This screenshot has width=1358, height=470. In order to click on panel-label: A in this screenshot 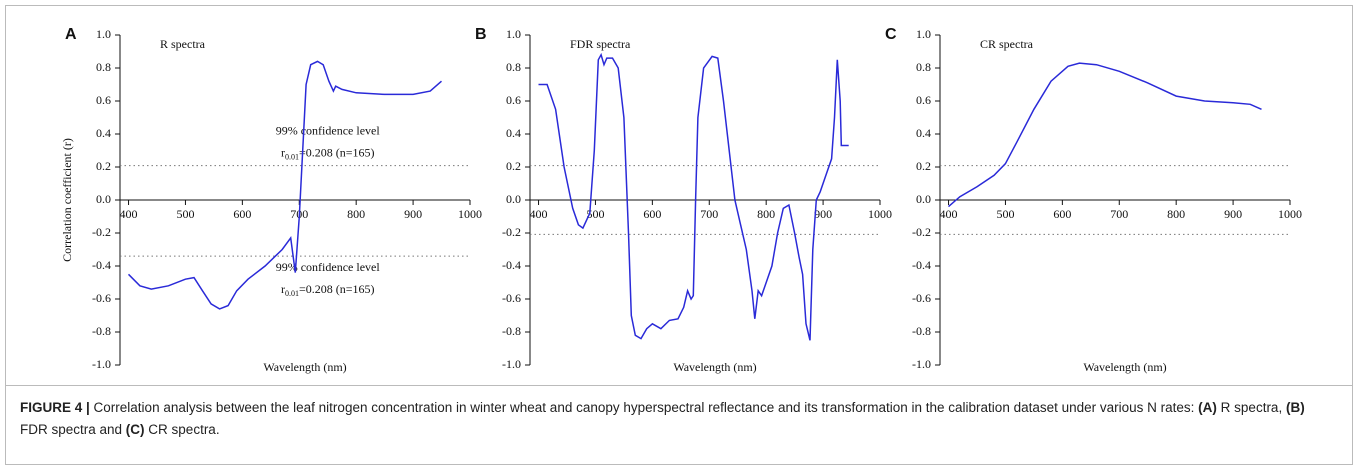, I will do `click(71, 34)`.